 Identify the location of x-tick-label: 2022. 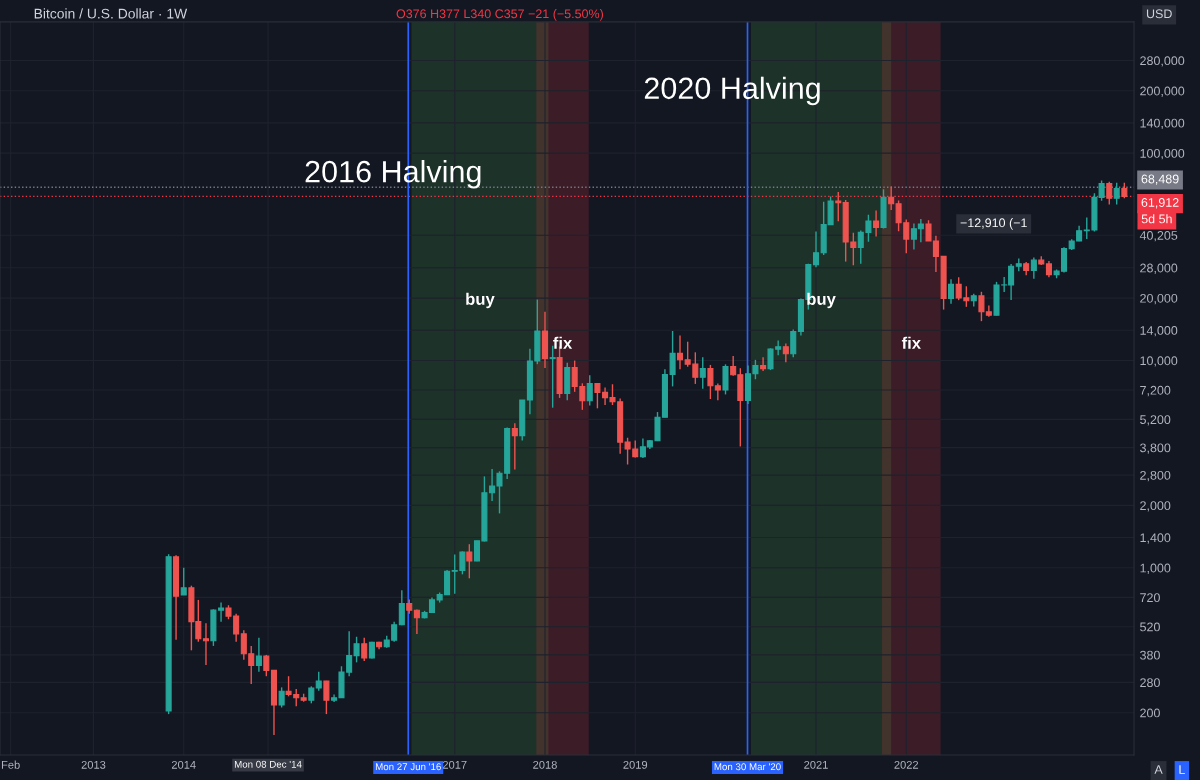
(906, 764).